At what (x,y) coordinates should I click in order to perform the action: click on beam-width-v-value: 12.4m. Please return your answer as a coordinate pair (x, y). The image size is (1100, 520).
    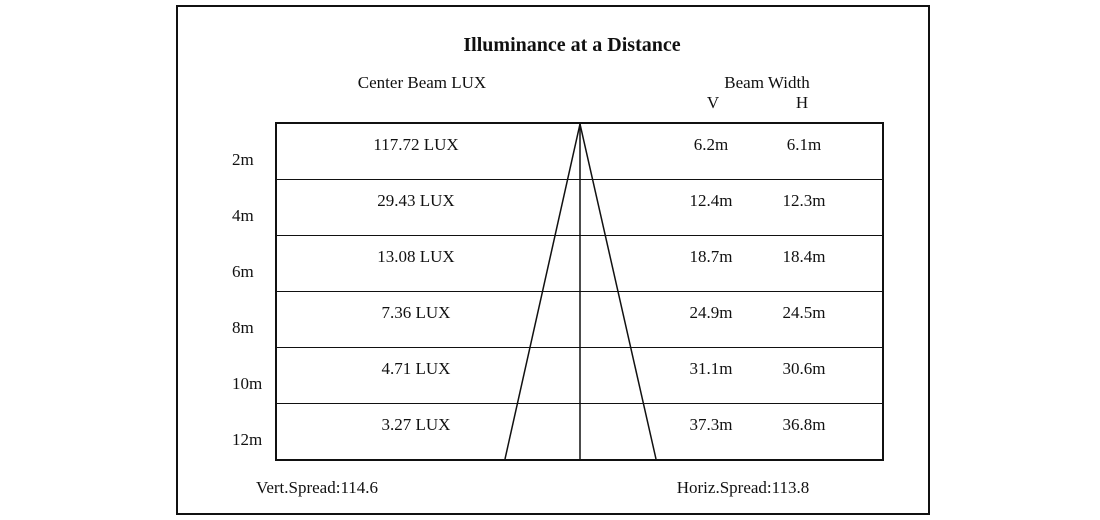
    Looking at the image, I should click on (711, 200).